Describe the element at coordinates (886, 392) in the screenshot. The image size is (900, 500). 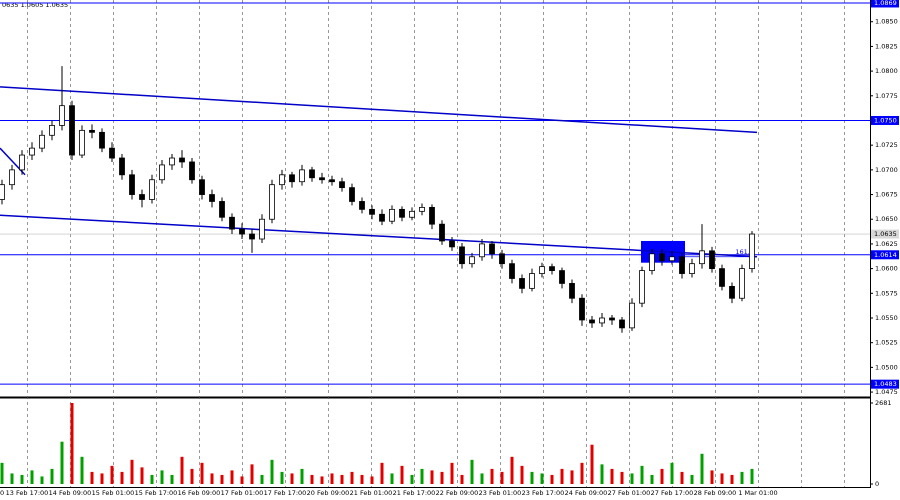
I see `y-tick-label: 1.0475` at that location.